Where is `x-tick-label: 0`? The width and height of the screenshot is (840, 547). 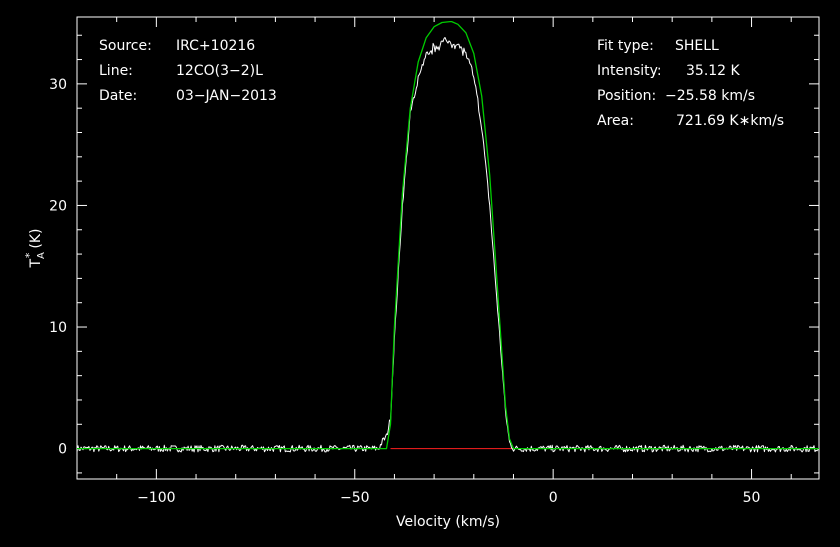
x-tick-label: 0 is located at coordinates (553, 498).